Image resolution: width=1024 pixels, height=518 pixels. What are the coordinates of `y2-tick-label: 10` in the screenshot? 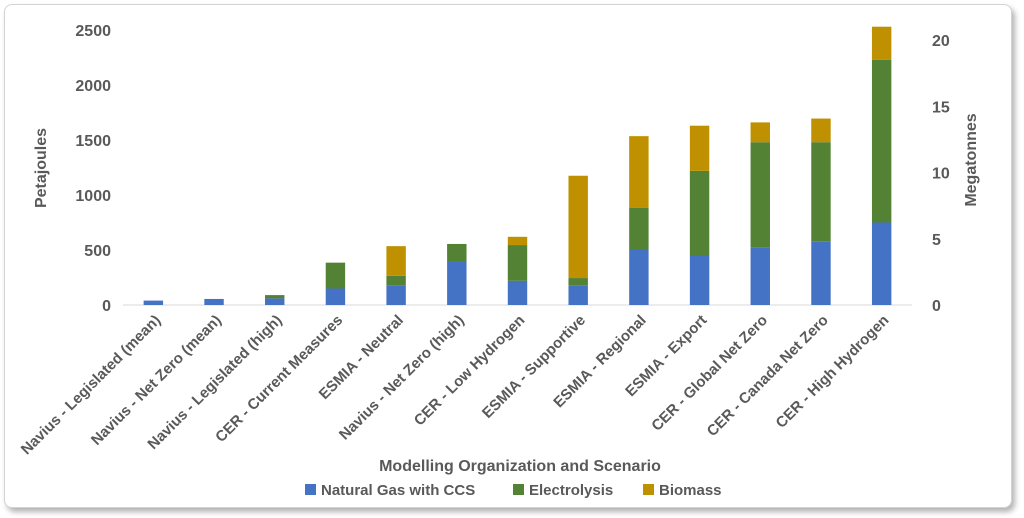 It's located at (941, 174).